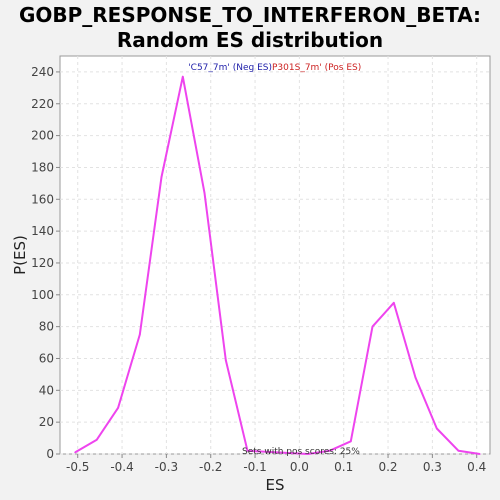 The height and width of the screenshot is (500, 500). I want to click on x-tick-label: 0.2, so click(387, 467).